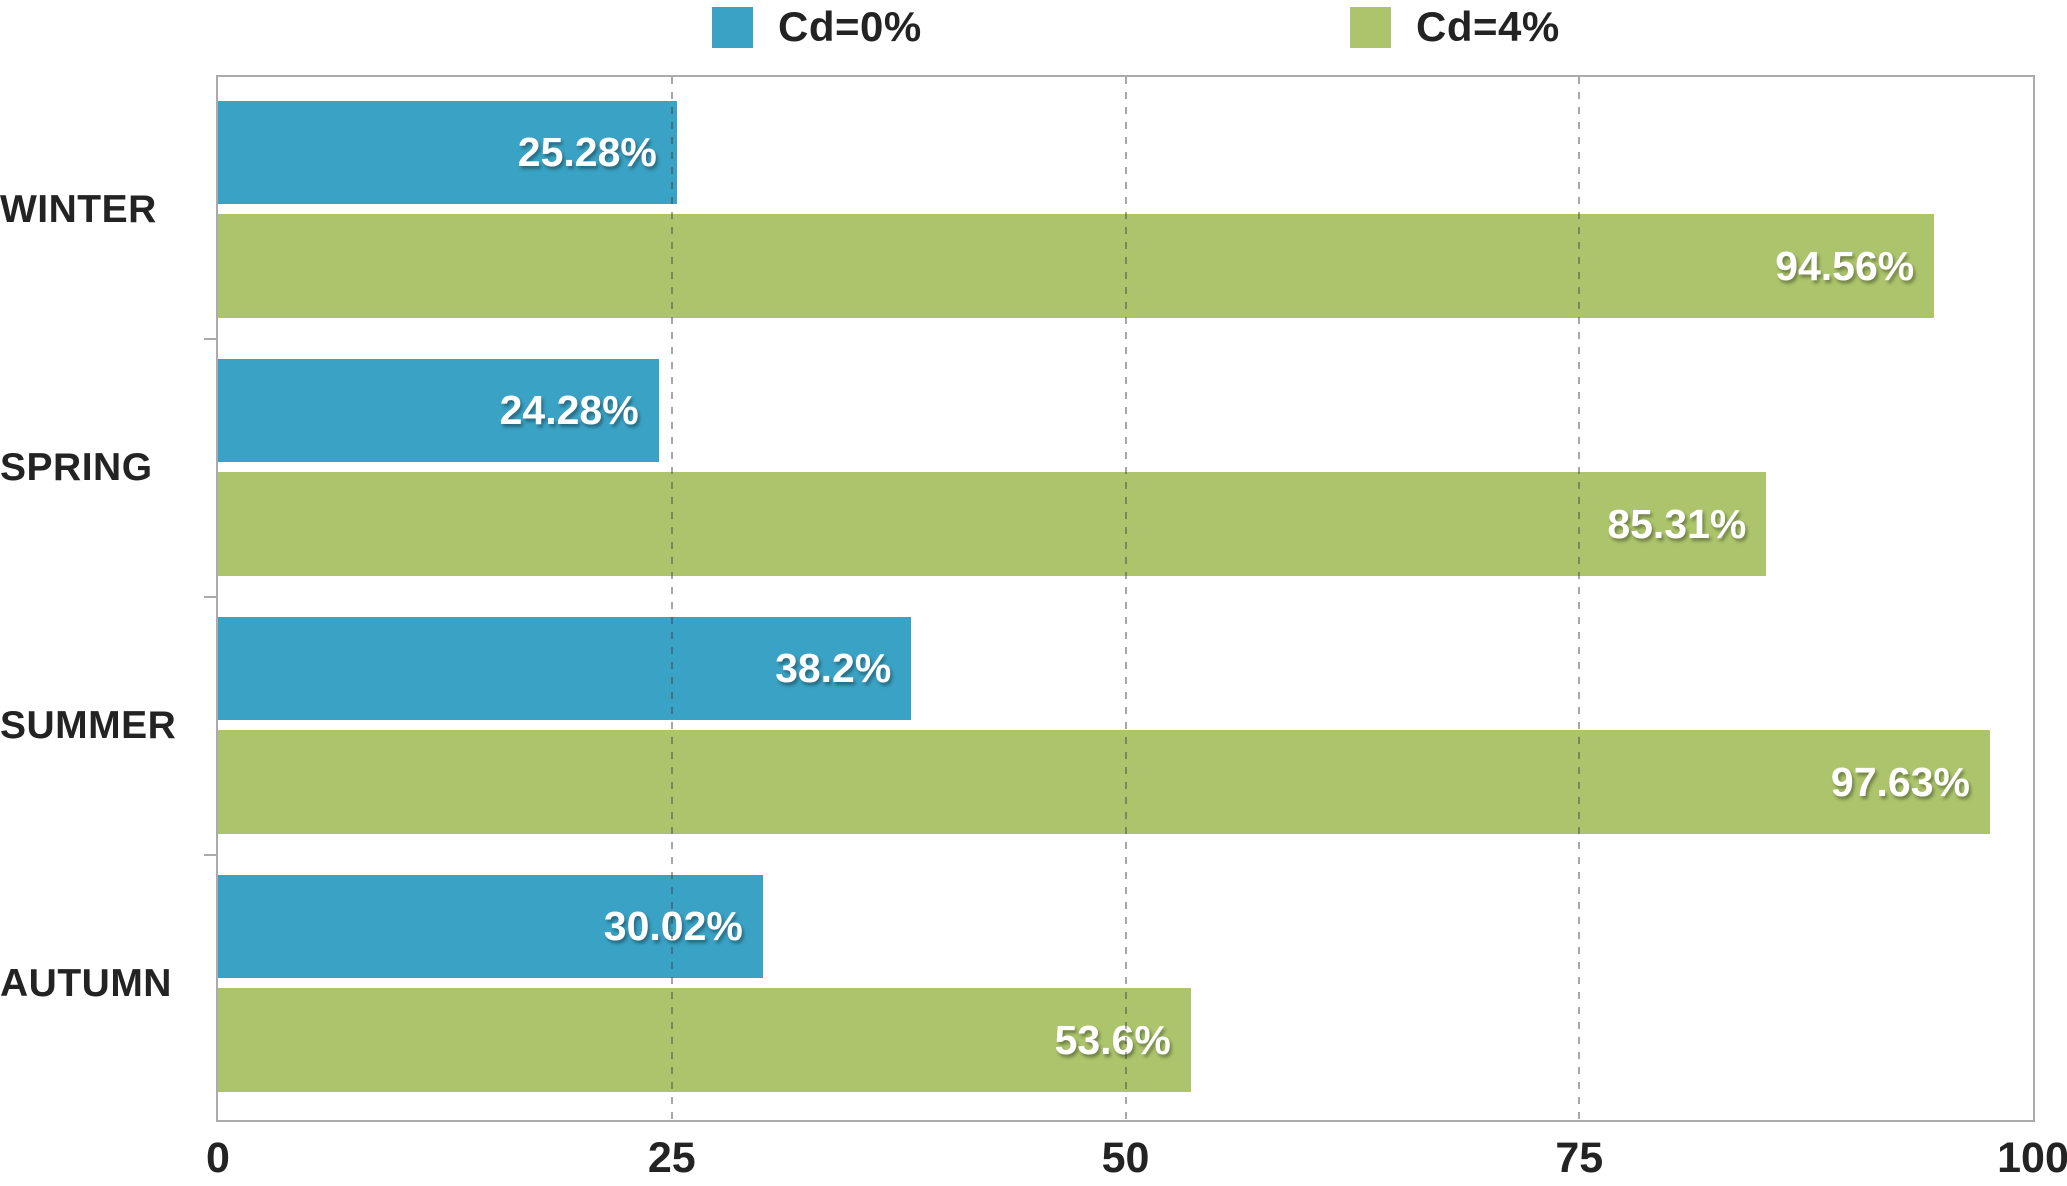 Image resolution: width=2067 pixels, height=1186 pixels. What do you see at coordinates (78, 209) in the screenshot?
I see `category-label-winter: WINTER` at bounding box center [78, 209].